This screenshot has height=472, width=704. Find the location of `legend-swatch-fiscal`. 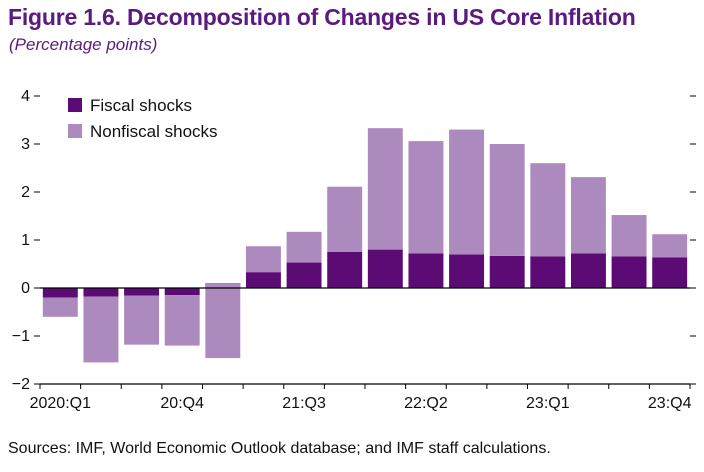

legend-swatch-fiscal is located at coordinates (75, 105).